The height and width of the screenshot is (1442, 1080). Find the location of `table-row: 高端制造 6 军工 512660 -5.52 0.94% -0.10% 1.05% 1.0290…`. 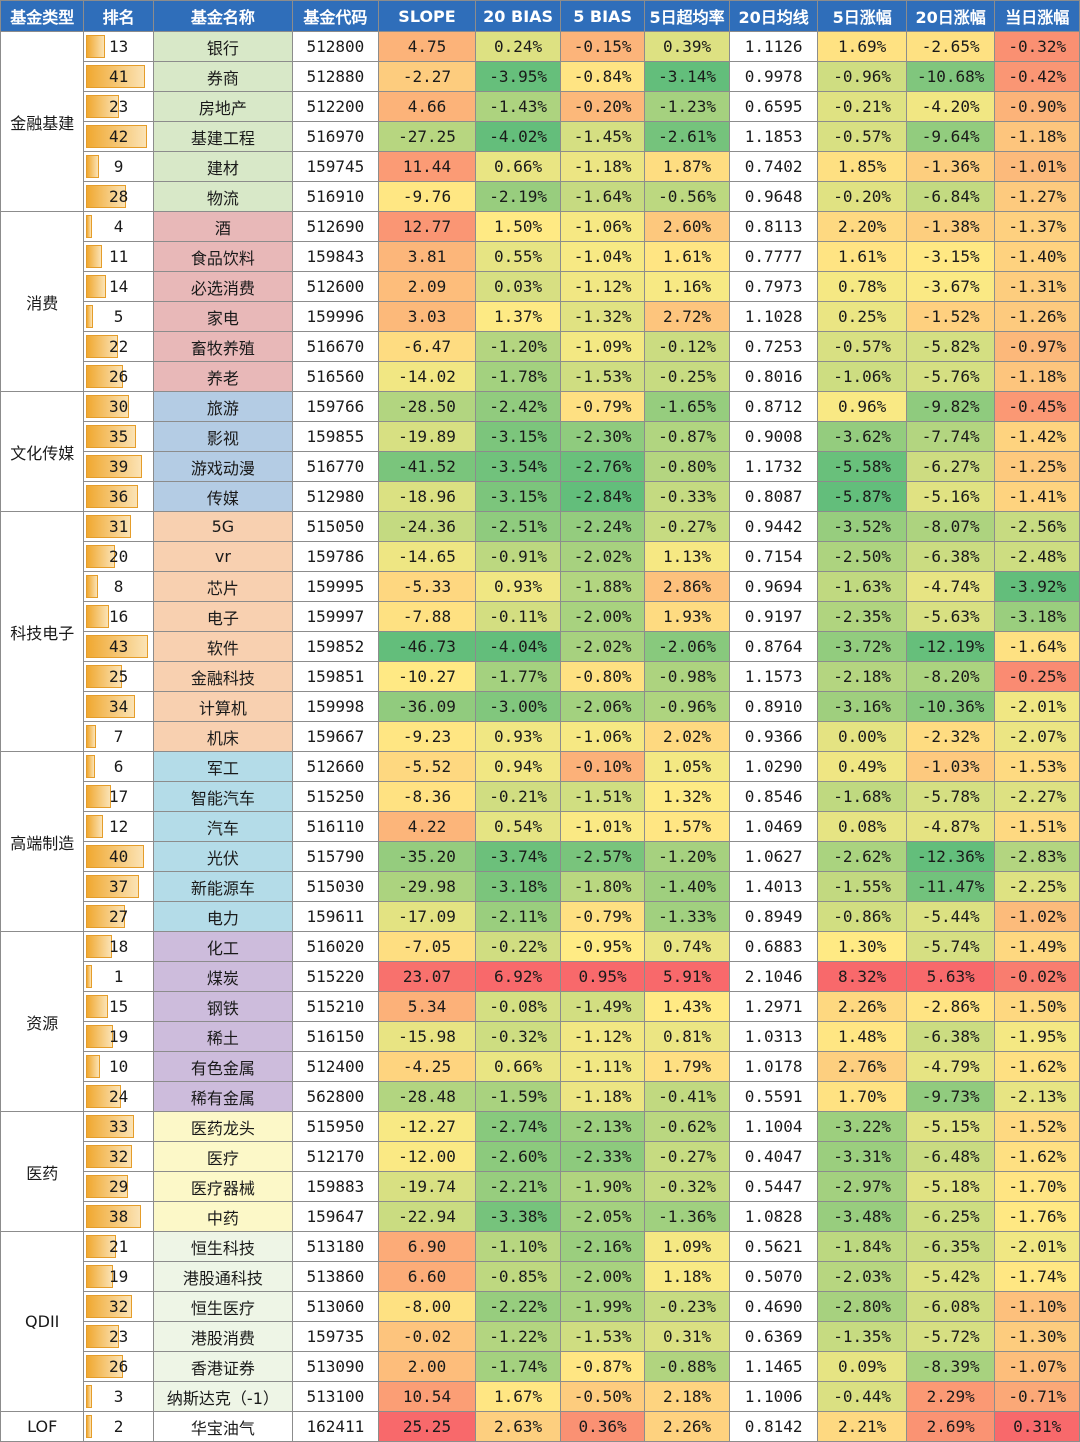

table-row: 高端制造 6 军工 512660 -5.52 0.94% -0.10% 1.05% 1.0290… is located at coordinates (540, 841).